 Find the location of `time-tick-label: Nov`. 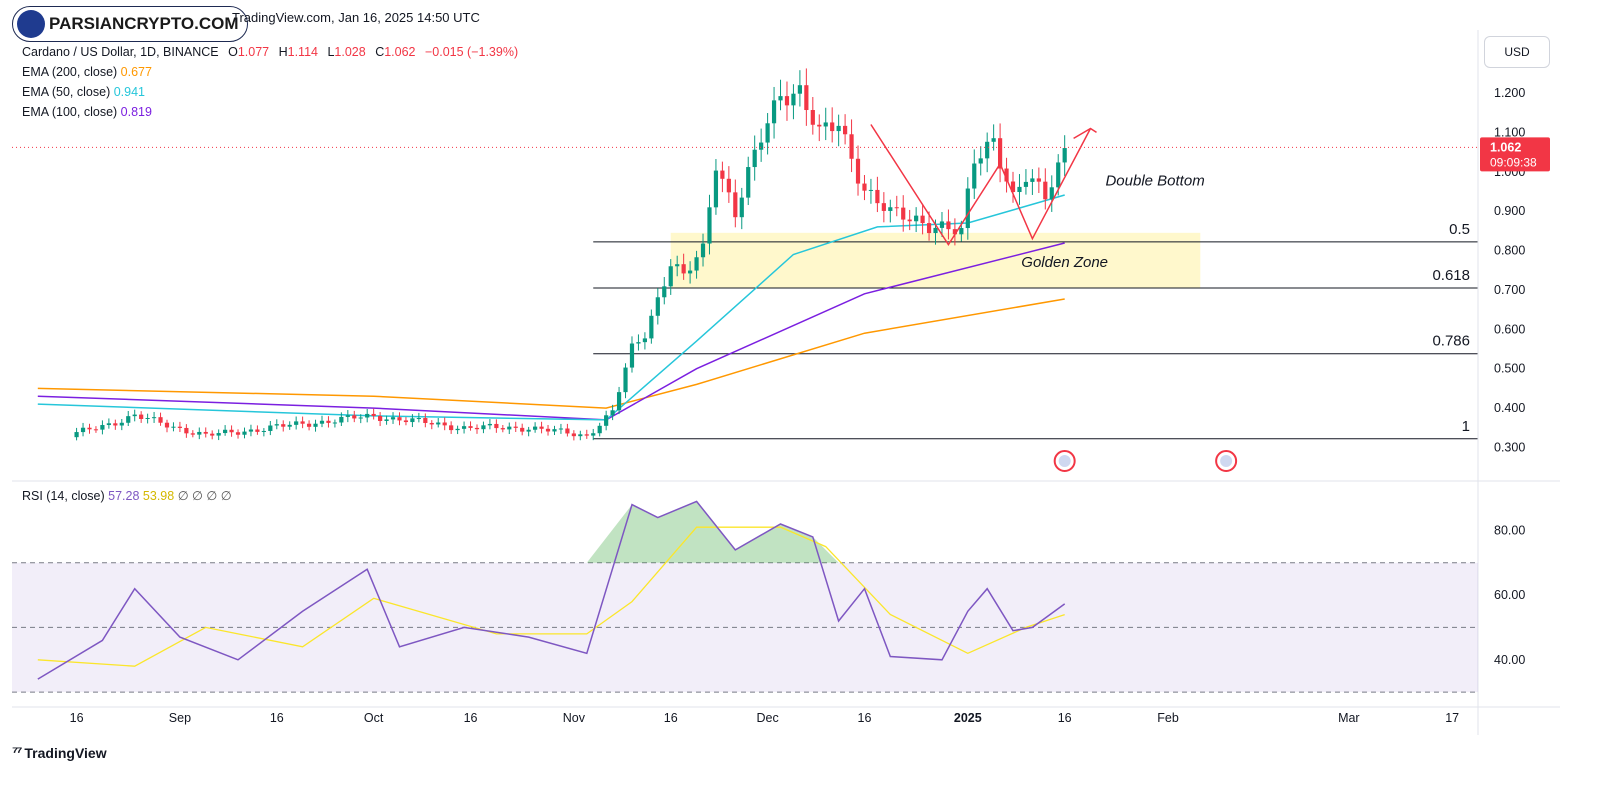

time-tick-label: Nov is located at coordinates (574, 718).